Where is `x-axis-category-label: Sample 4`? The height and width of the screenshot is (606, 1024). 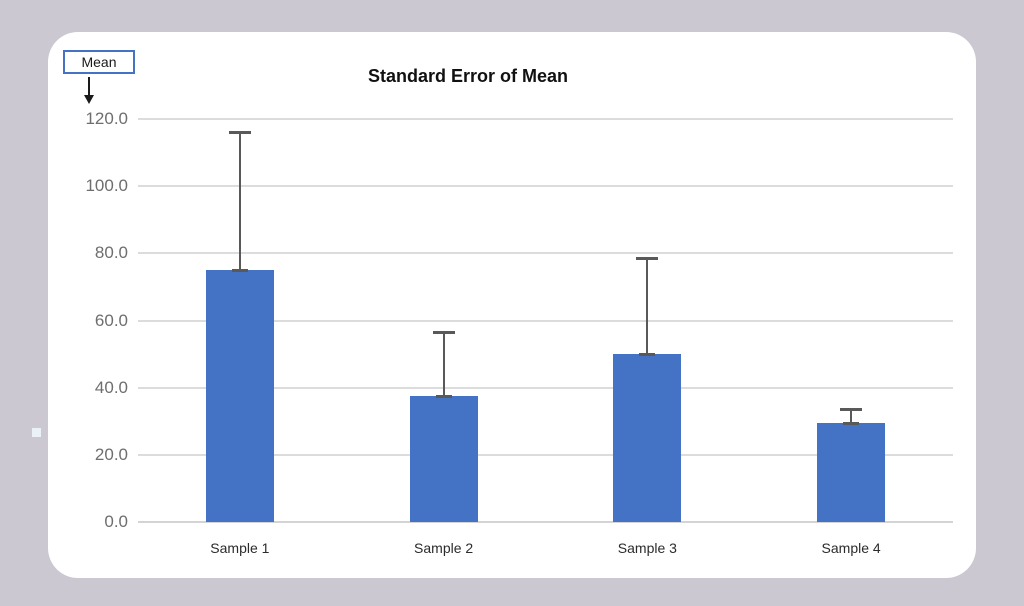 x-axis-category-label: Sample 4 is located at coordinates (851, 548).